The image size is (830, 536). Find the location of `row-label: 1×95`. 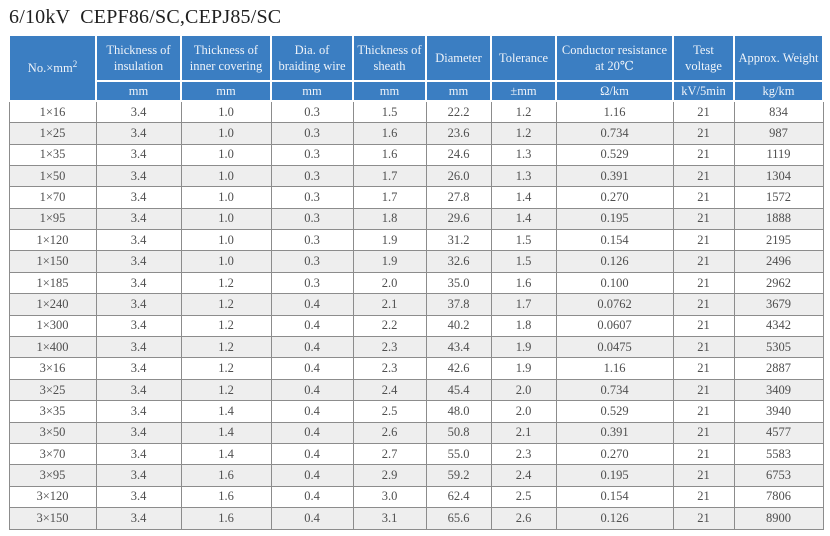

row-label: 1×95 is located at coordinates (52, 219).